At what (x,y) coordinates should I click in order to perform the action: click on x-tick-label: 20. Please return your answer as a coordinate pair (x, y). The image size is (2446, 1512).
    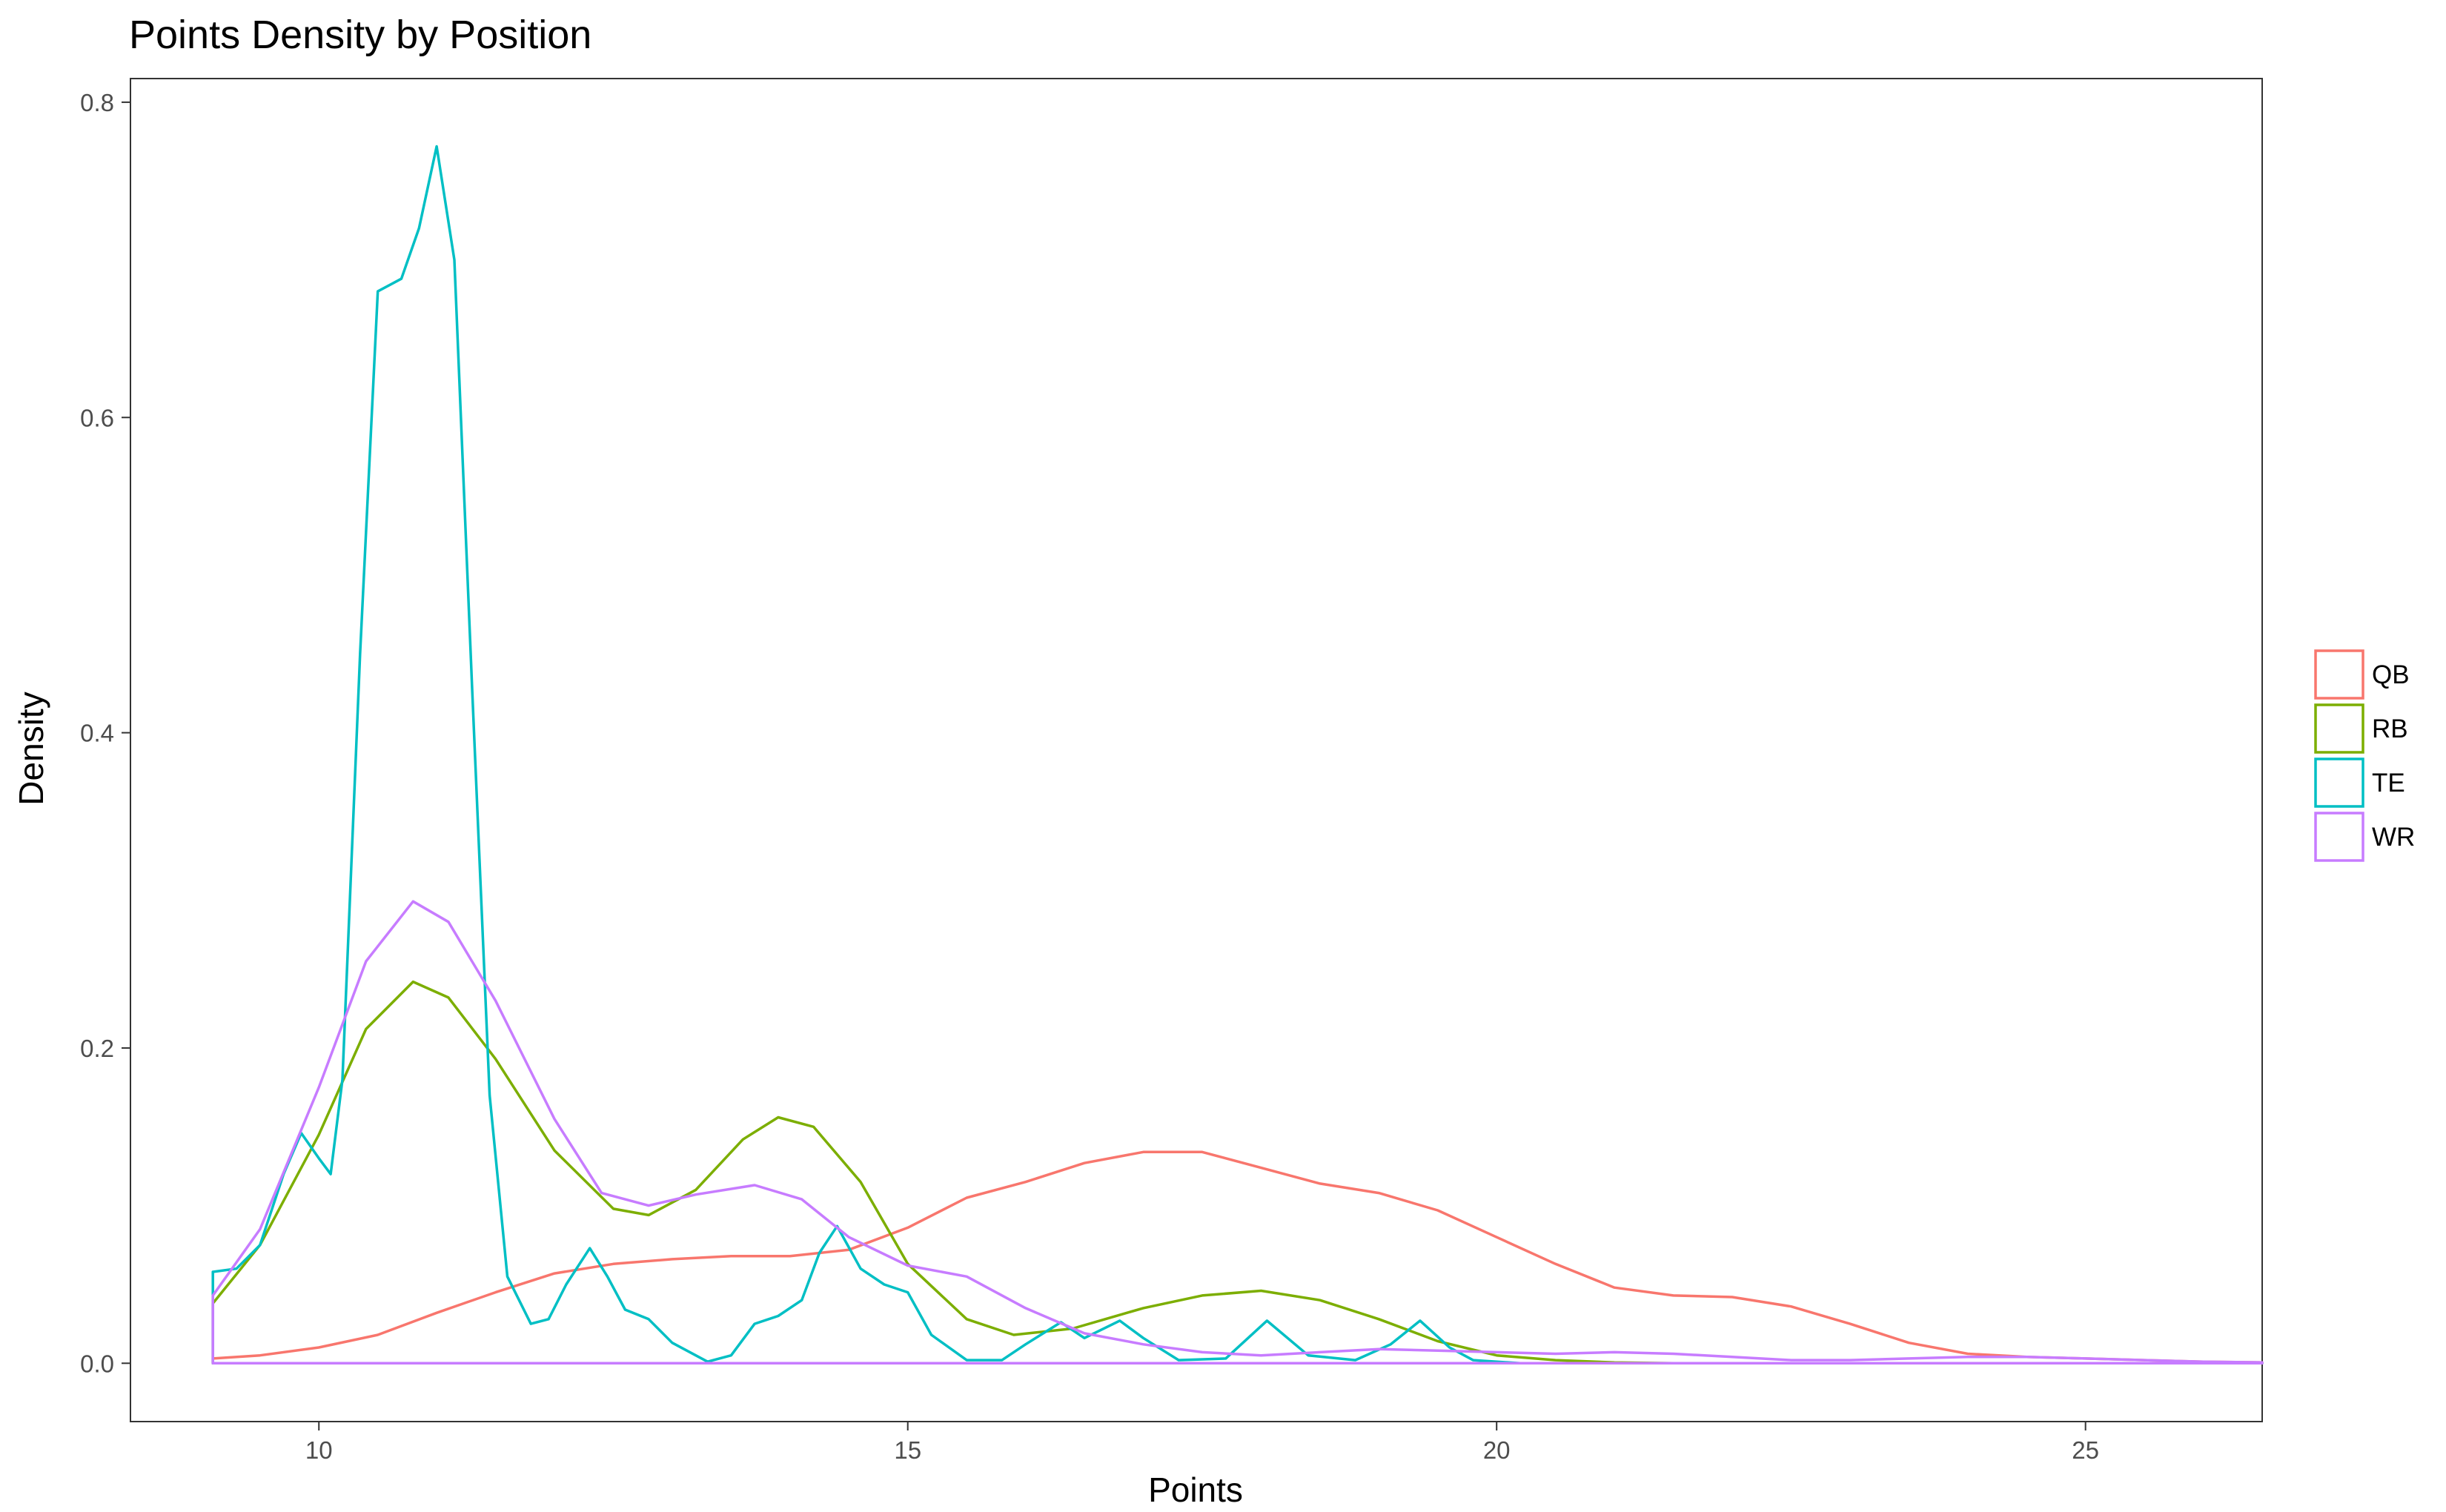
    Looking at the image, I should click on (1497, 1450).